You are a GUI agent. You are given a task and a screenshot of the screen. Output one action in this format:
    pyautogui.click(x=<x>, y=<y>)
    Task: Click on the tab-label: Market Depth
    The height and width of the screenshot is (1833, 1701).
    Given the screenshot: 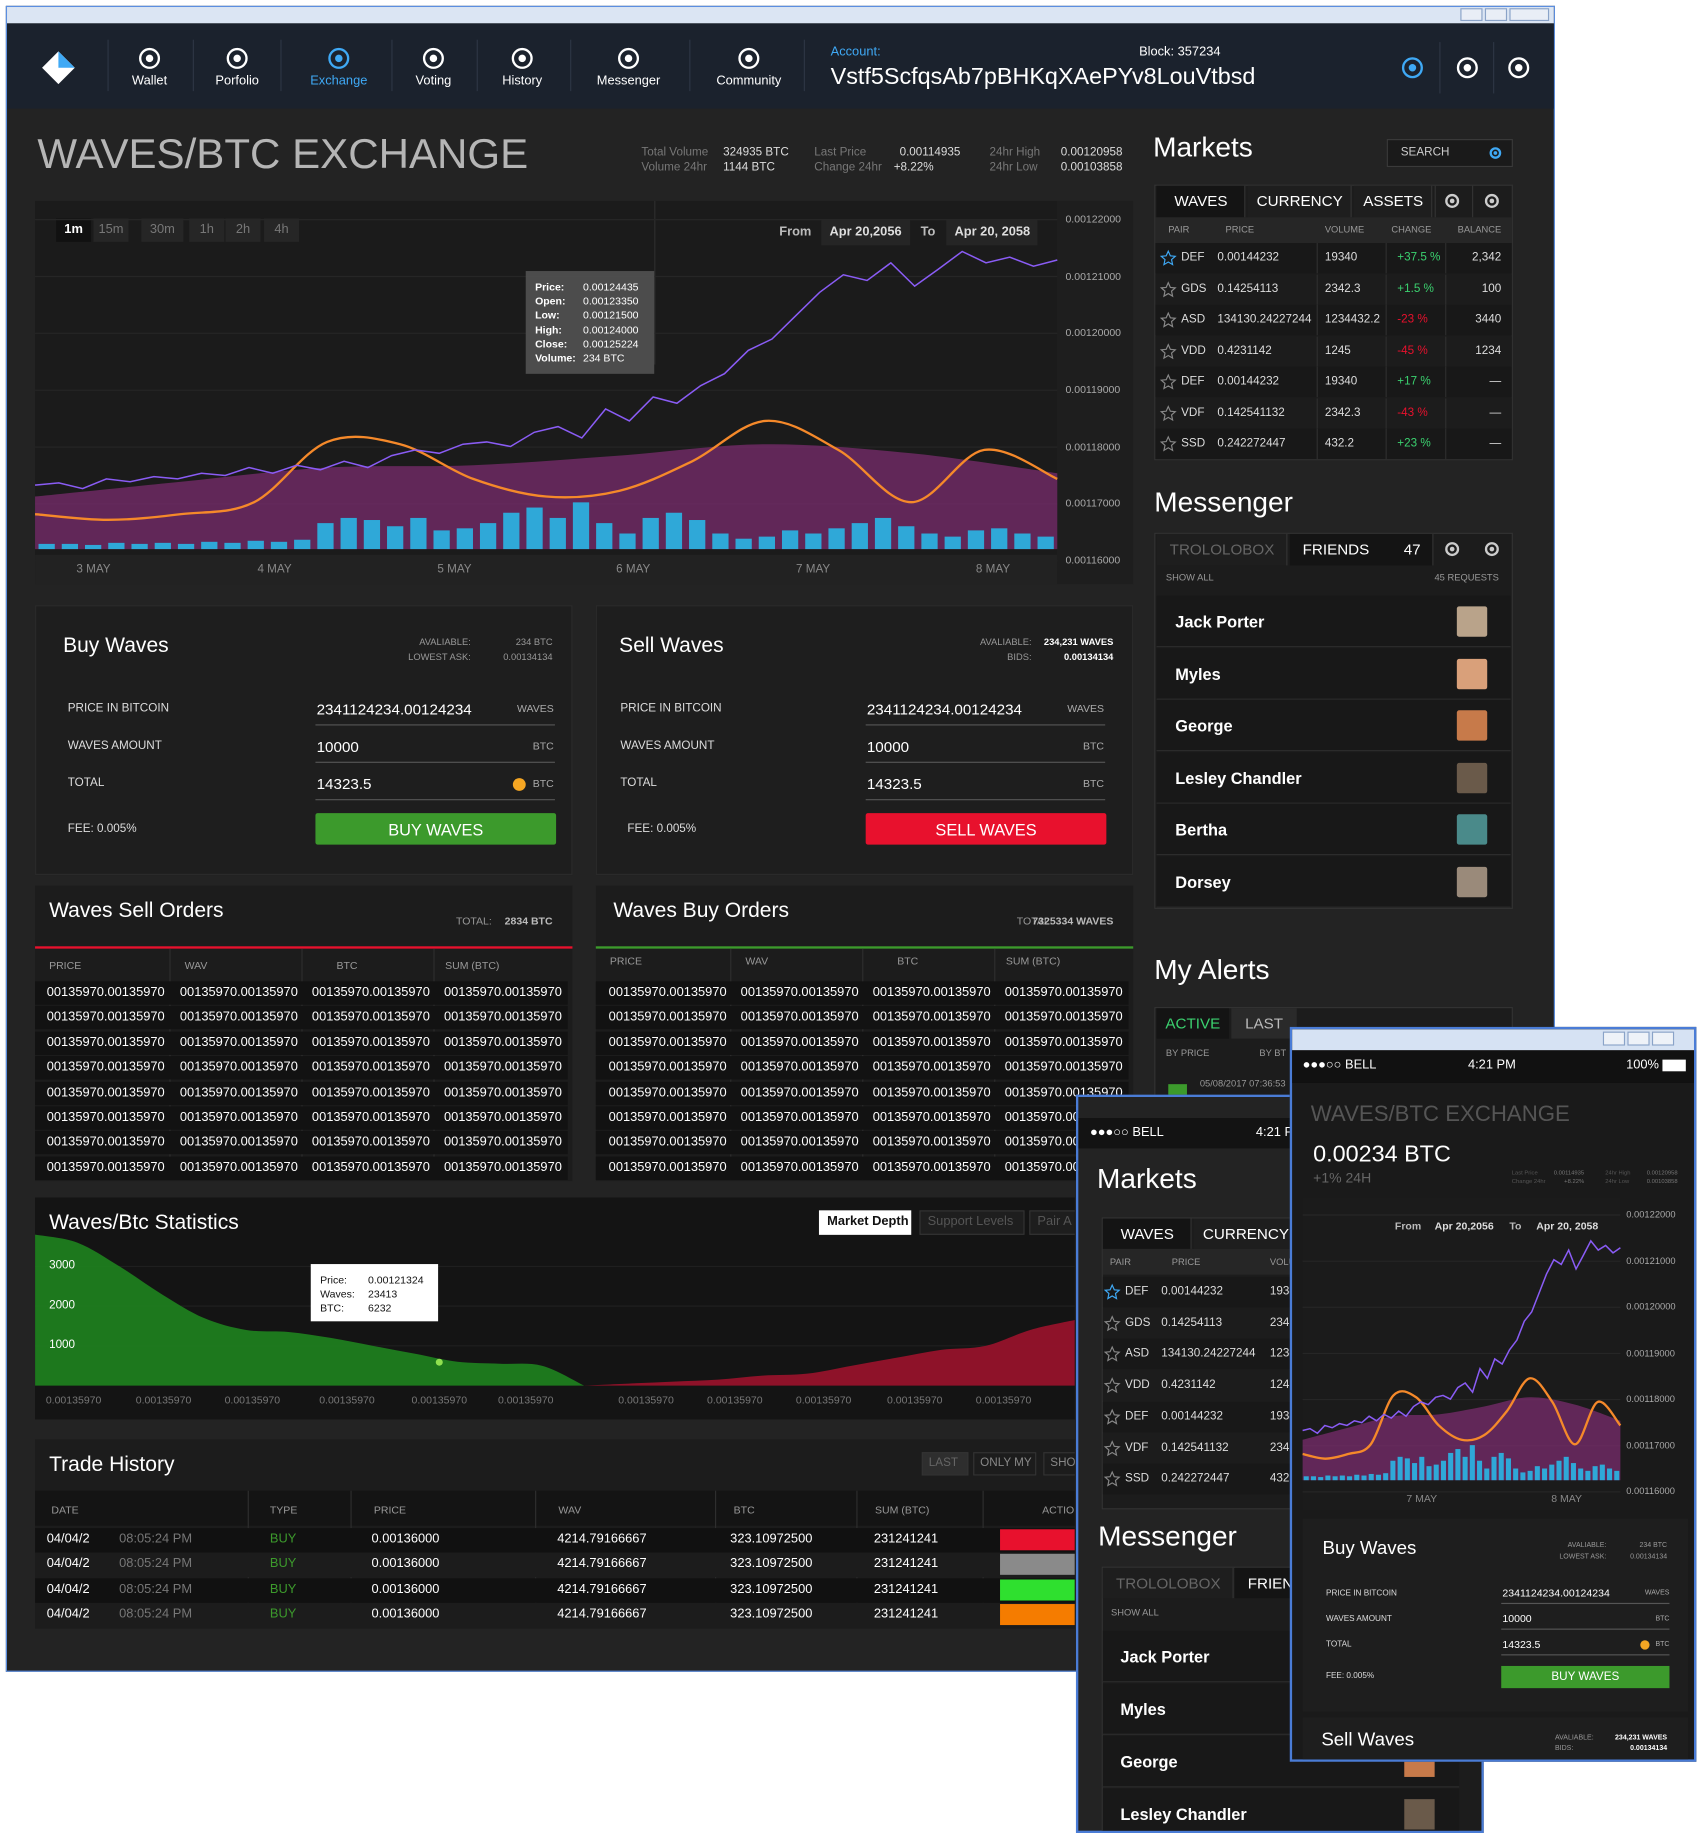 What is the action you would take?
    pyautogui.click(x=868, y=1221)
    